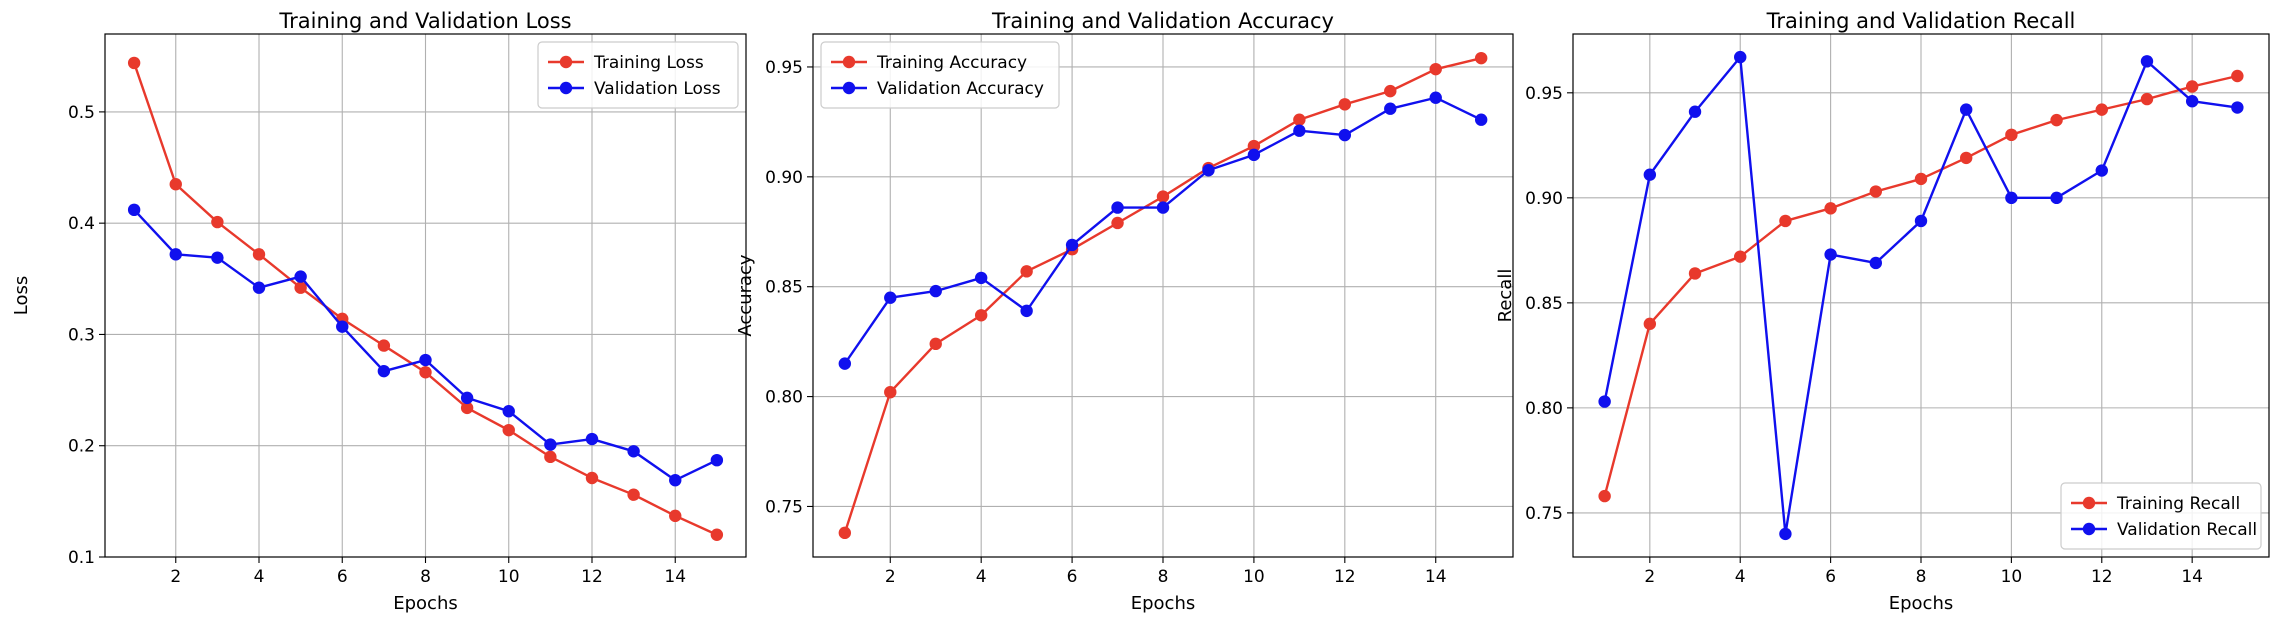 This screenshot has height=624, width=2286. Describe the element at coordinates (592, 577) in the screenshot. I see `x-tick-label: 12` at that location.